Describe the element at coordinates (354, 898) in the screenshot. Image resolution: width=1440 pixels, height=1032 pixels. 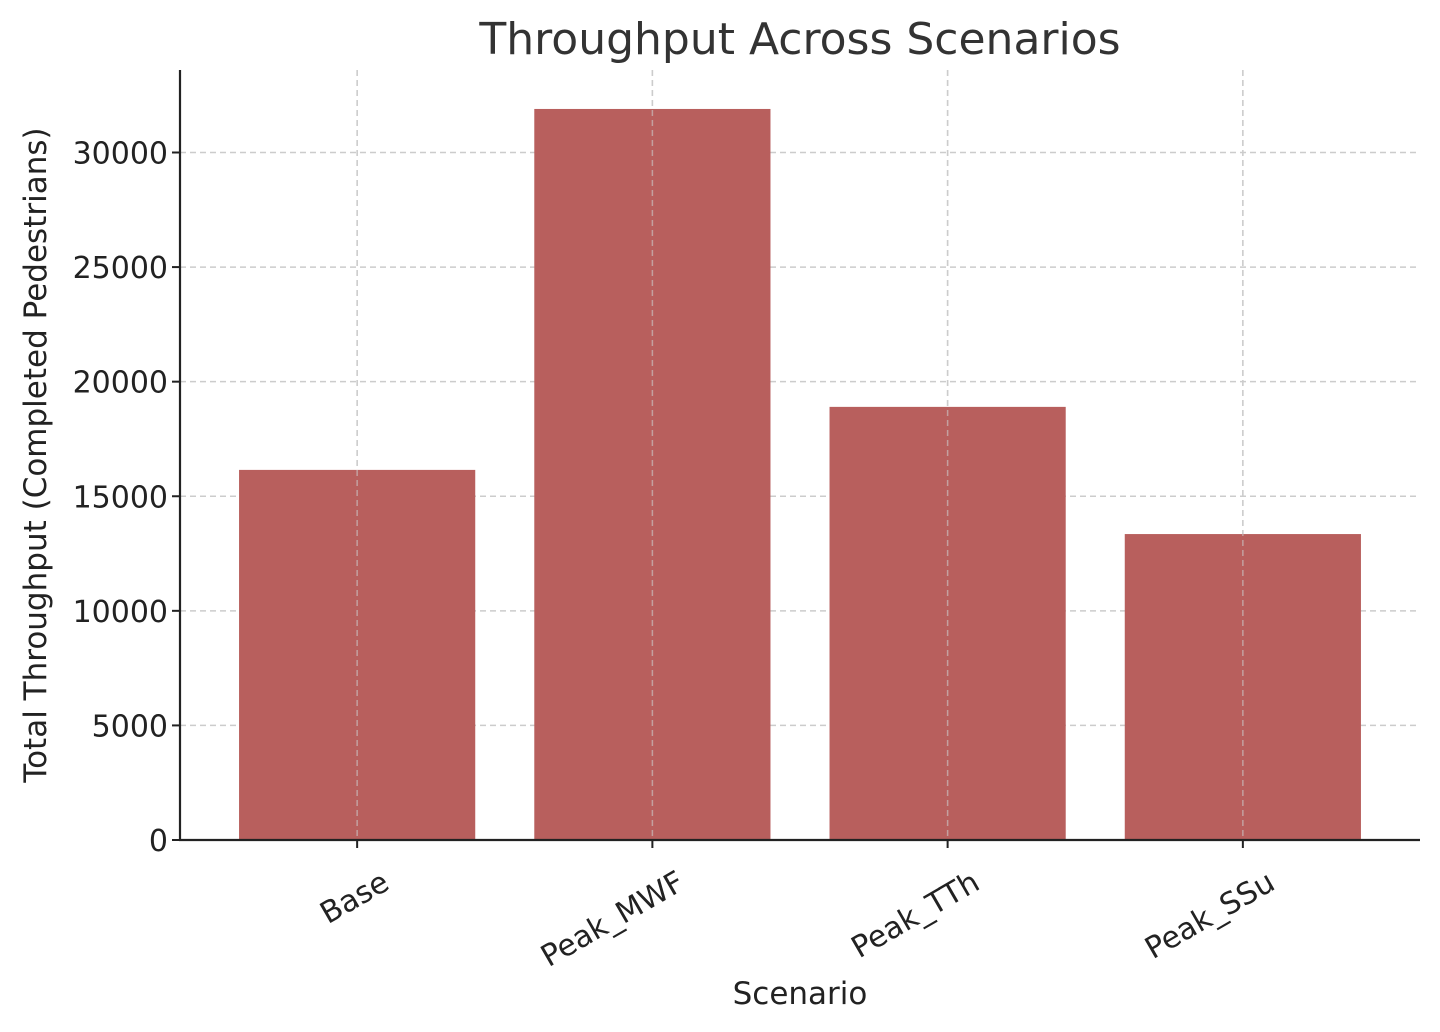
I see `x-tick-label: Base` at that location.